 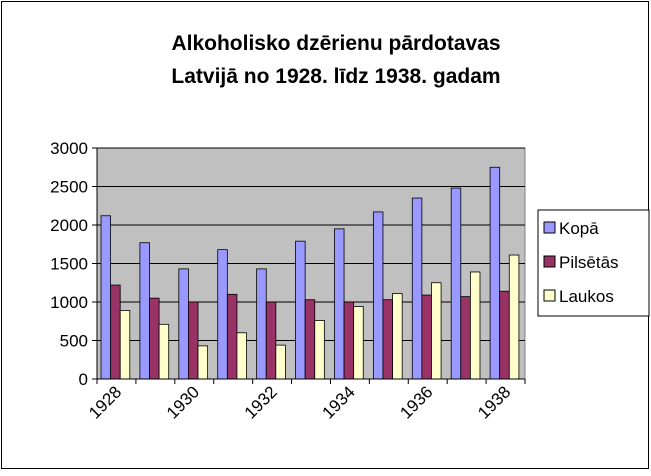 I want to click on legend-label: Laukos, so click(x=586, y=296).